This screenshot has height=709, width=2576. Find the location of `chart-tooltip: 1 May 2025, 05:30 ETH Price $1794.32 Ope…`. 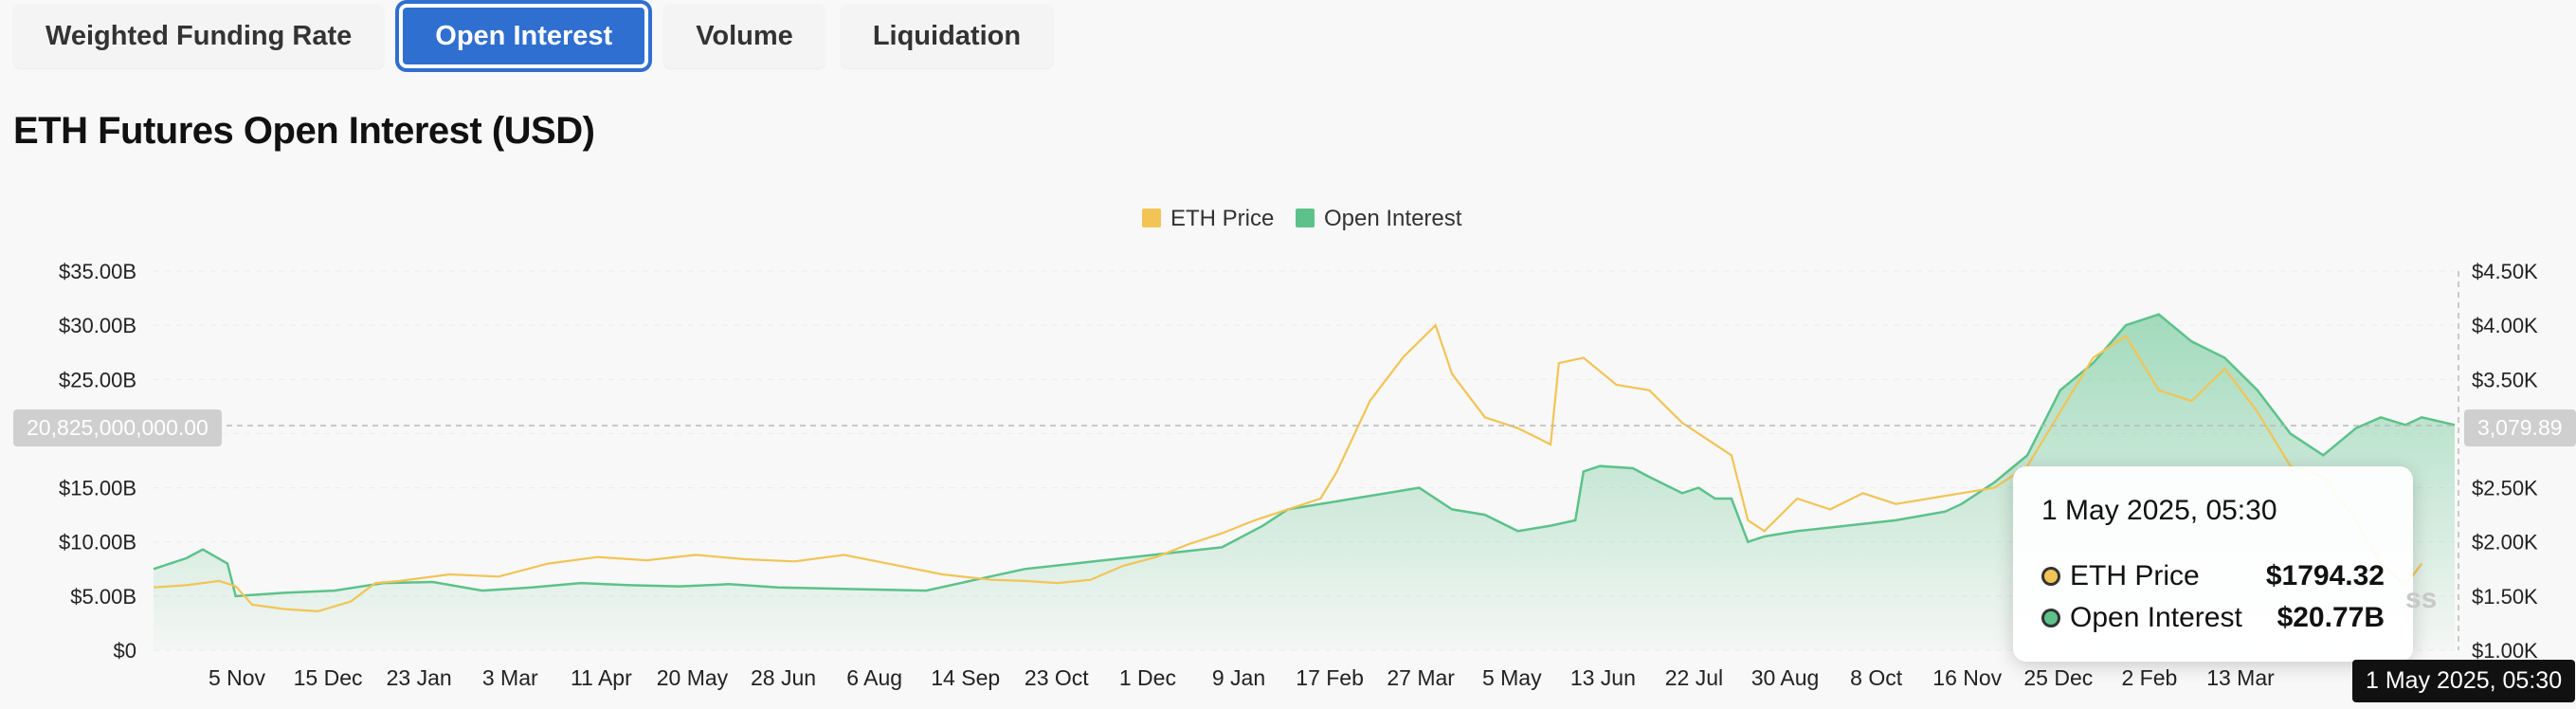

chart-tooltip: 1 May 2025, 05:30 ETH Price $1794.32 Ope… is located at coordinates (2213, 564).